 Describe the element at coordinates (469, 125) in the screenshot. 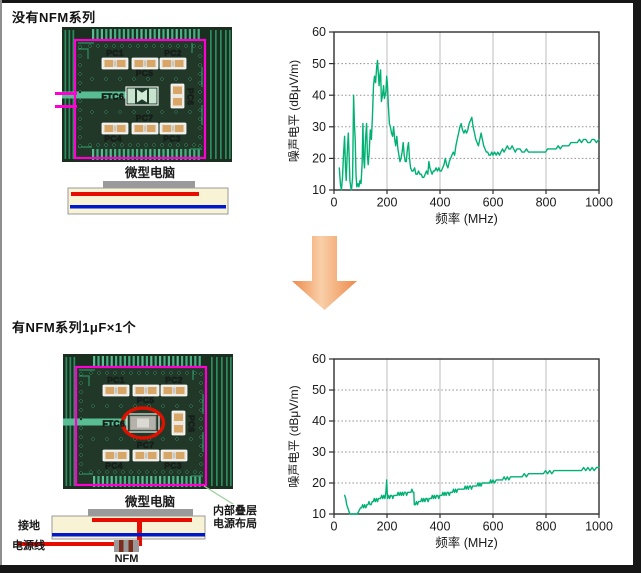

I see `noise-trace` at that location.